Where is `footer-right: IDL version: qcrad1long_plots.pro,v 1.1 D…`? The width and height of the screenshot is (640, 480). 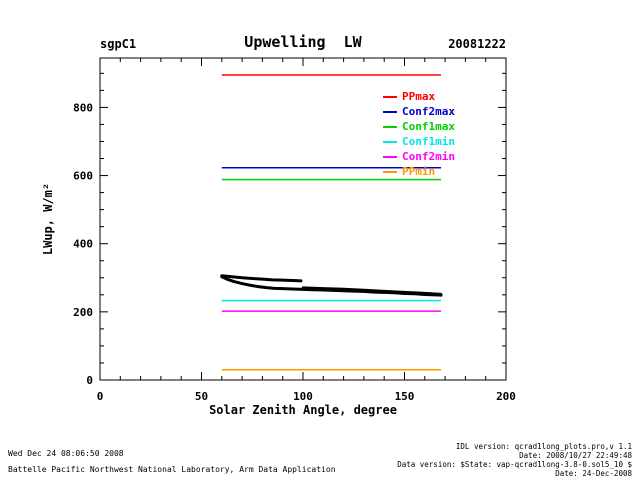 footer-right: IDL version: qcrad1long_plots.pro,v 1.1 D… is located at coordinates (514, 460).